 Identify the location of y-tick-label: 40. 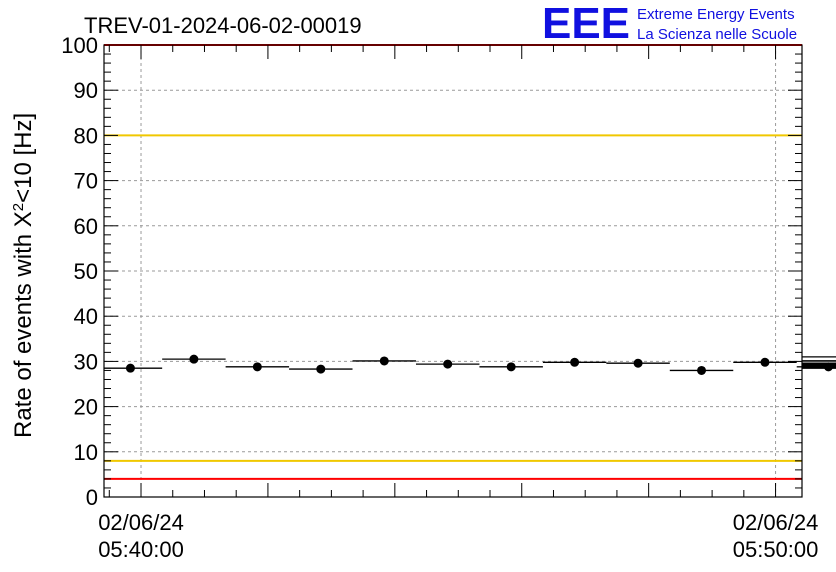
(86, 316).